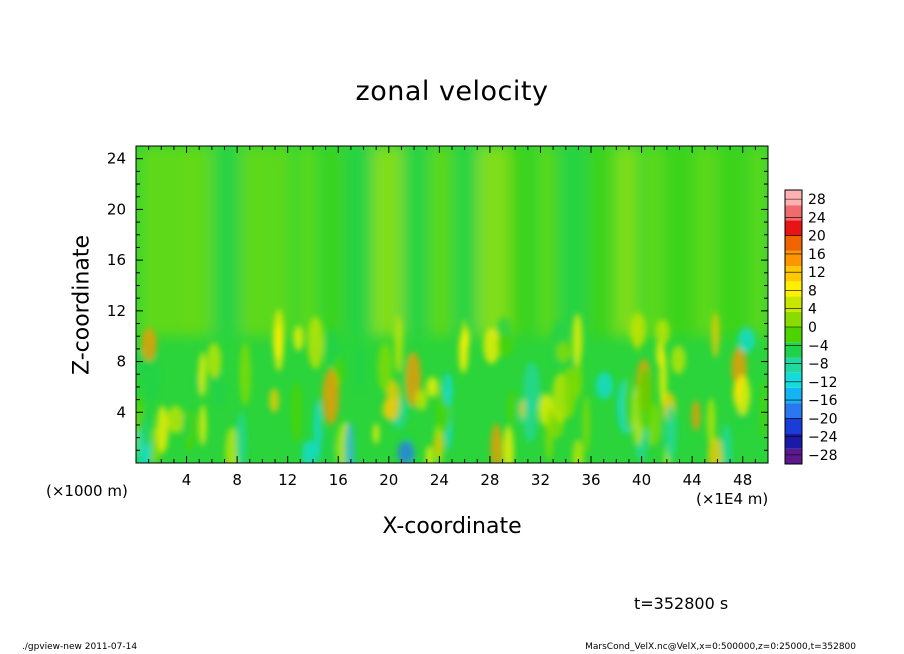  Describe the element at coordinates (116, 311) in the screenshot. I see `y-tick-label: 12` at that location.